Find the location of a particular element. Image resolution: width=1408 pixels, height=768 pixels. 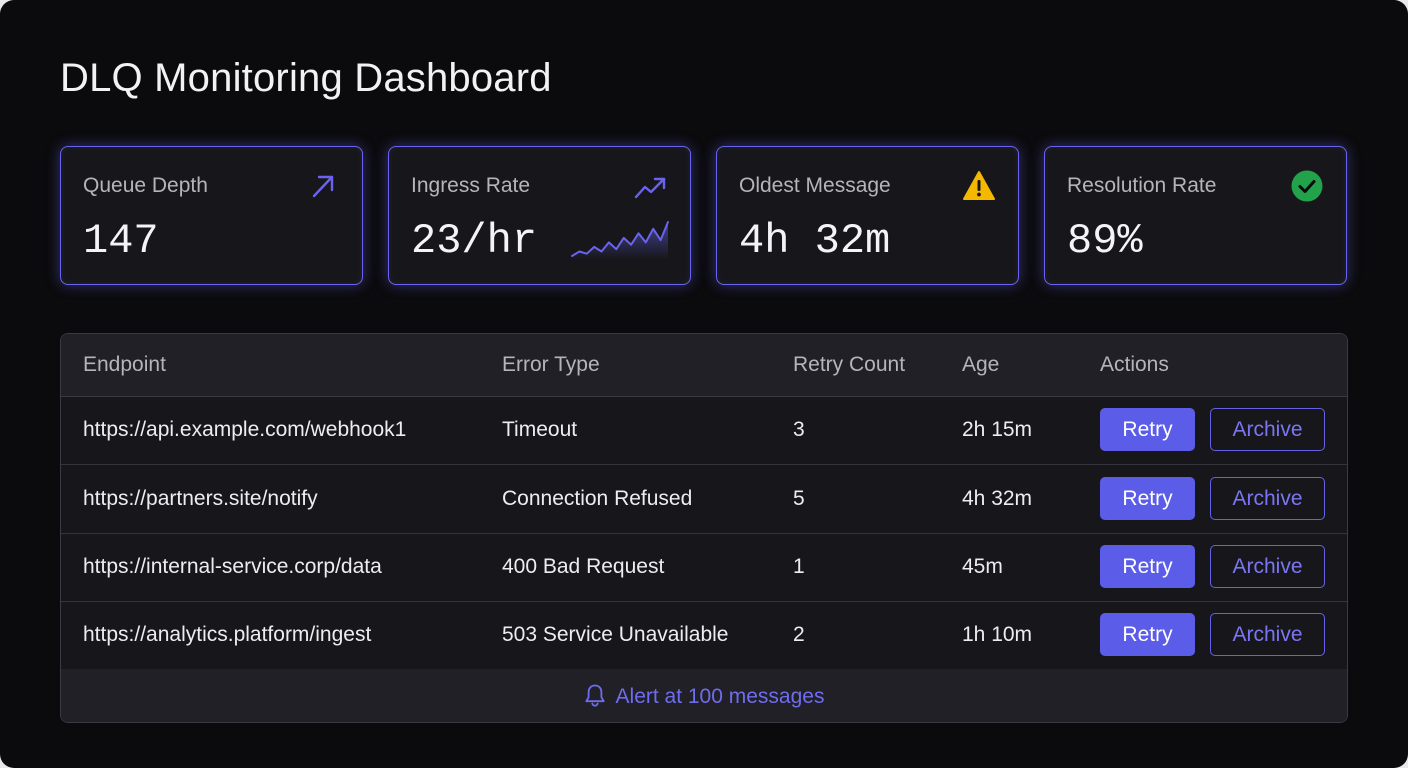

alert-threshold-text: Alert at 100 messages is located at coordinates (720, 696).